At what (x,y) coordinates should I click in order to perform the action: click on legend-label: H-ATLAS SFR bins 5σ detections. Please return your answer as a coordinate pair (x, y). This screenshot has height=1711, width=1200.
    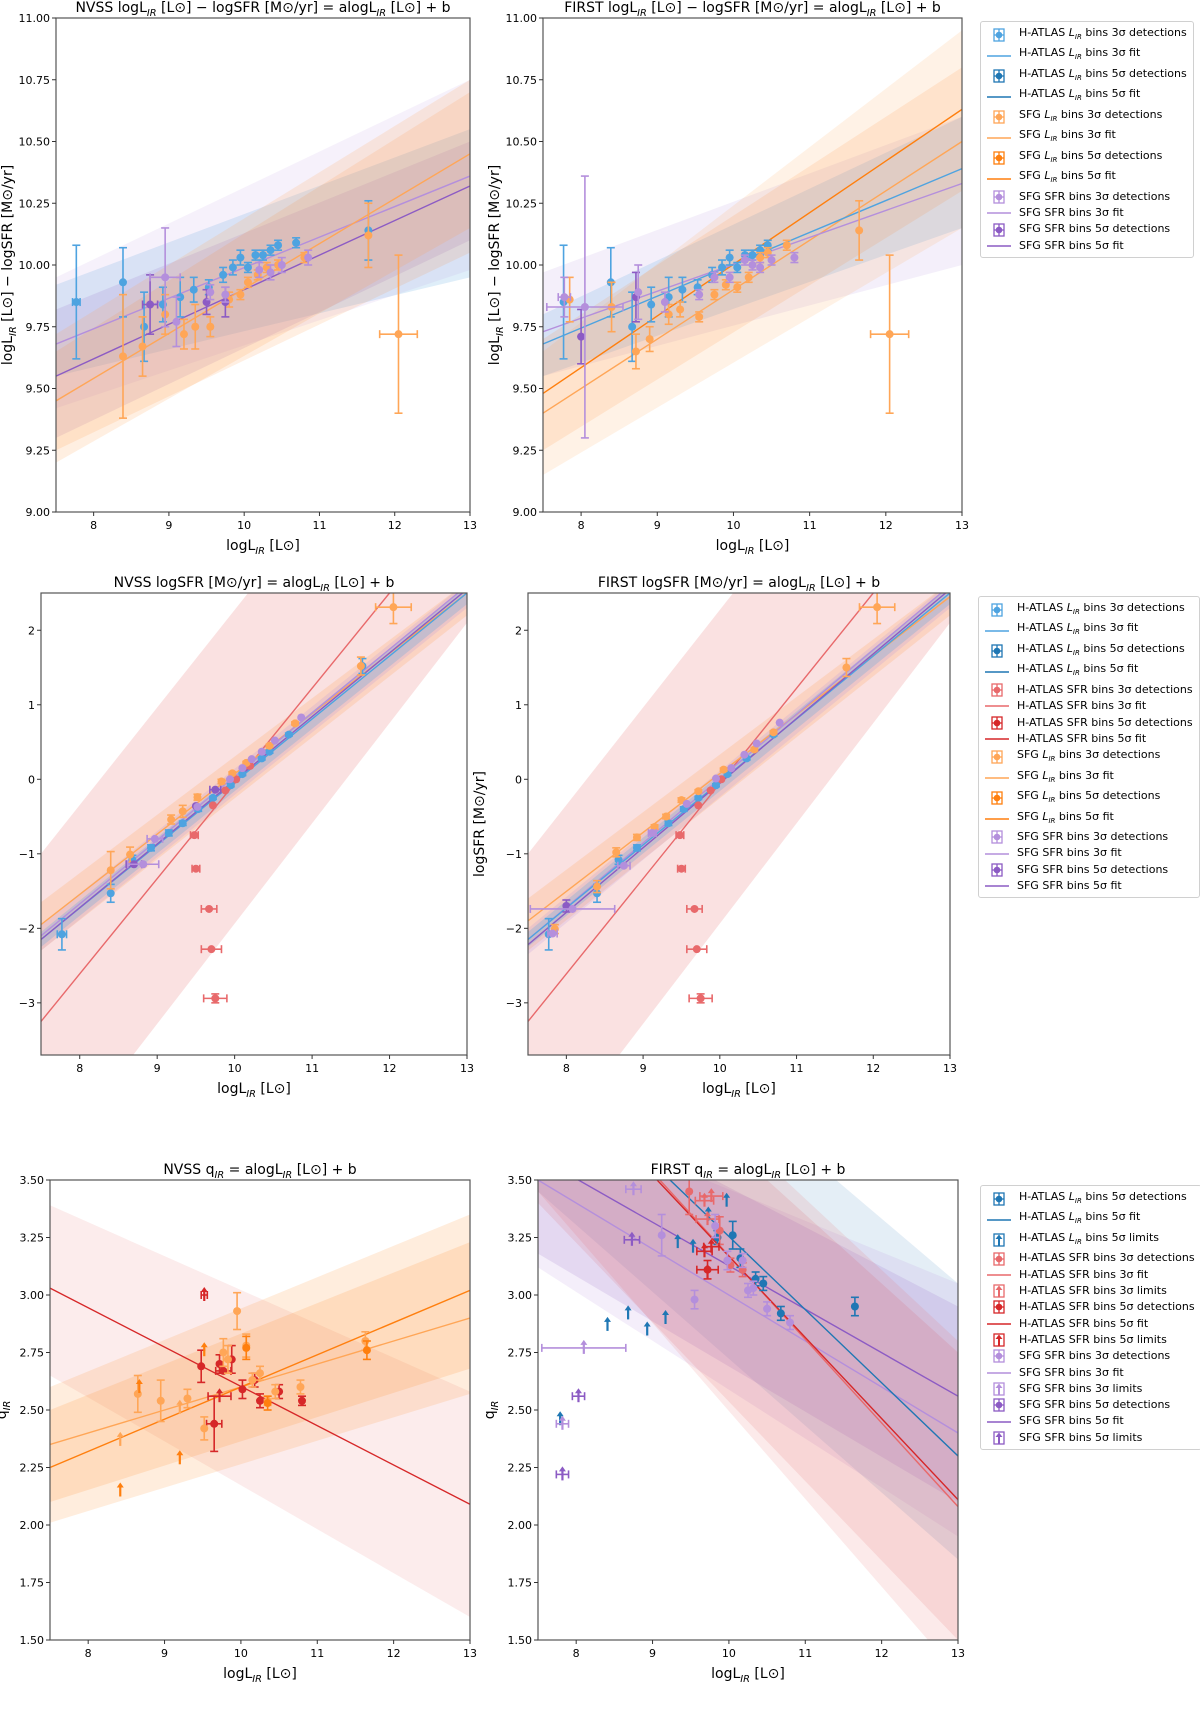
    Looking at the image, I should click on (1107, 1307).